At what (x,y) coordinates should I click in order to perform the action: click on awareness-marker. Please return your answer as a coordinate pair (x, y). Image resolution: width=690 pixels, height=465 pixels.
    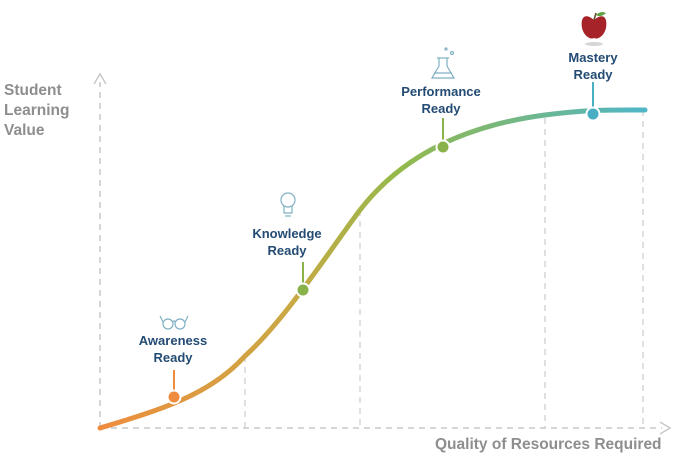
    Looking at the image, I should click on (174, 397).